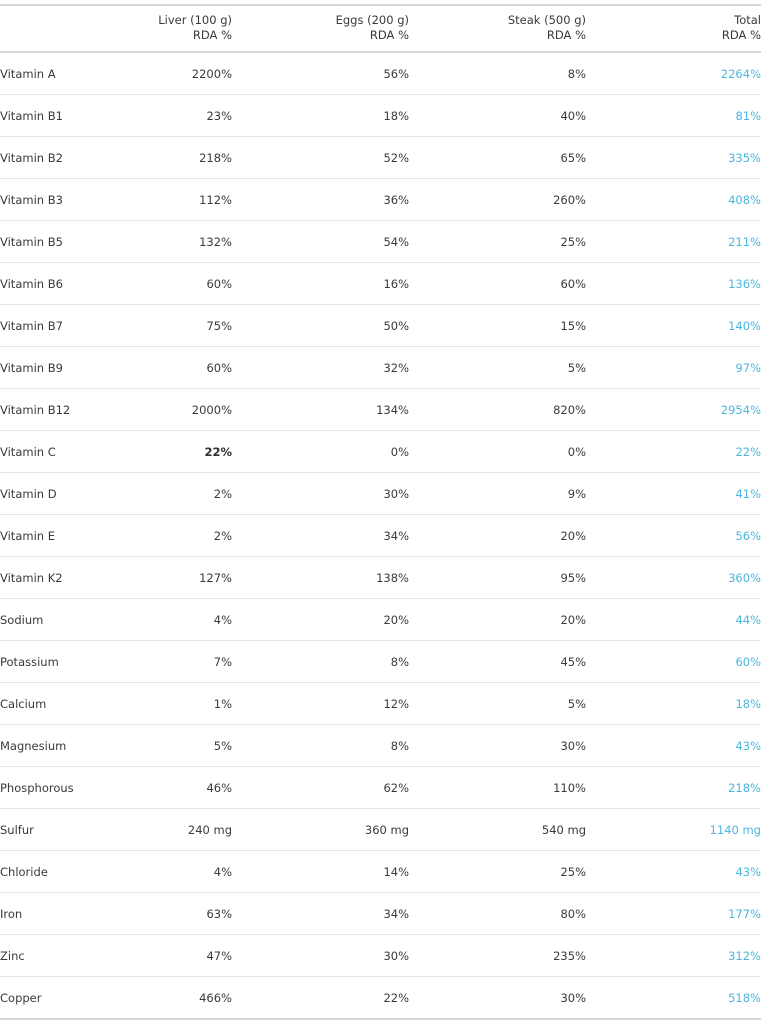 This screenshot has height=1030, width=761. What do you see at coordinates (320, 829) in the screenshot?
I see `eggs-rda-cell: 360 mg` at bounding box center [320, 829].